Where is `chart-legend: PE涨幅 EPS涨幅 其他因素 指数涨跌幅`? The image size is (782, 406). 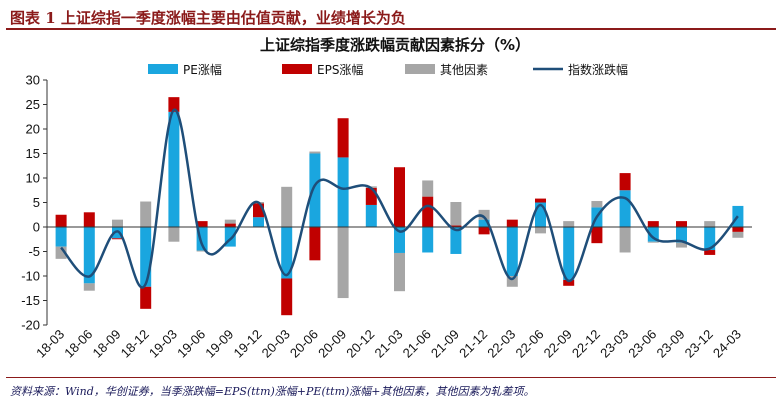 chart-legend: PE涨幅 EPS涨幅 其他因素 指数涨跌幅 is located at coordinates (388, 69).